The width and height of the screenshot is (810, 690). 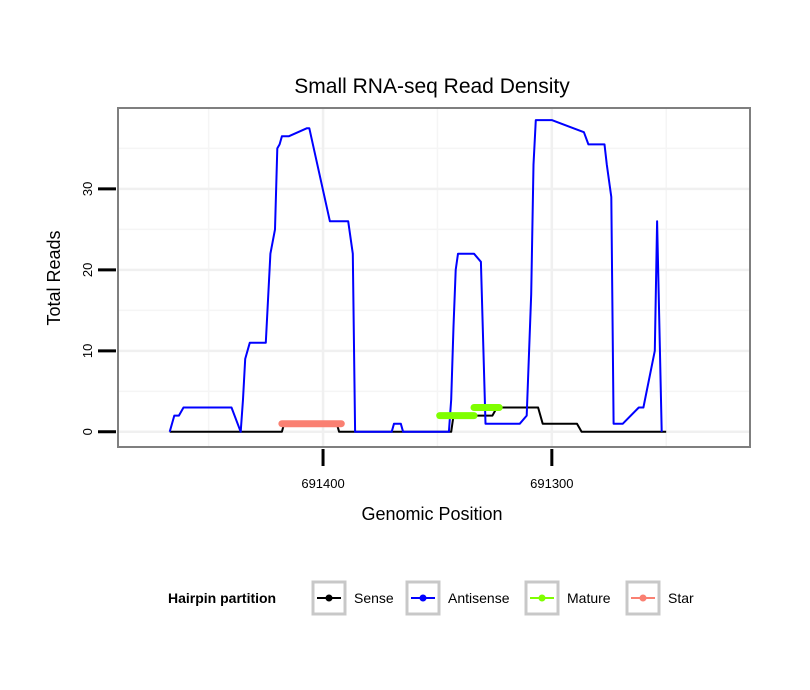 I want to click on x-tick-label: 691300, so click(x=551, y=483).